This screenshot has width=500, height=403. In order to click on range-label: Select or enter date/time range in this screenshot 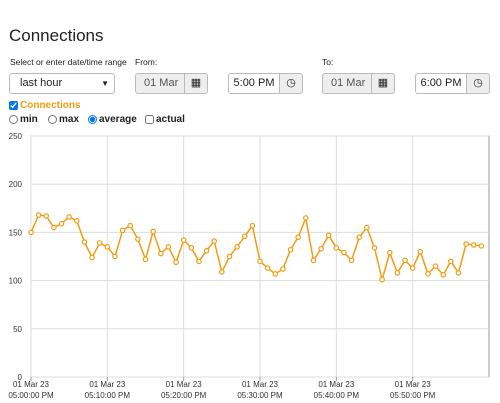, I will do `click(68, 62)`.